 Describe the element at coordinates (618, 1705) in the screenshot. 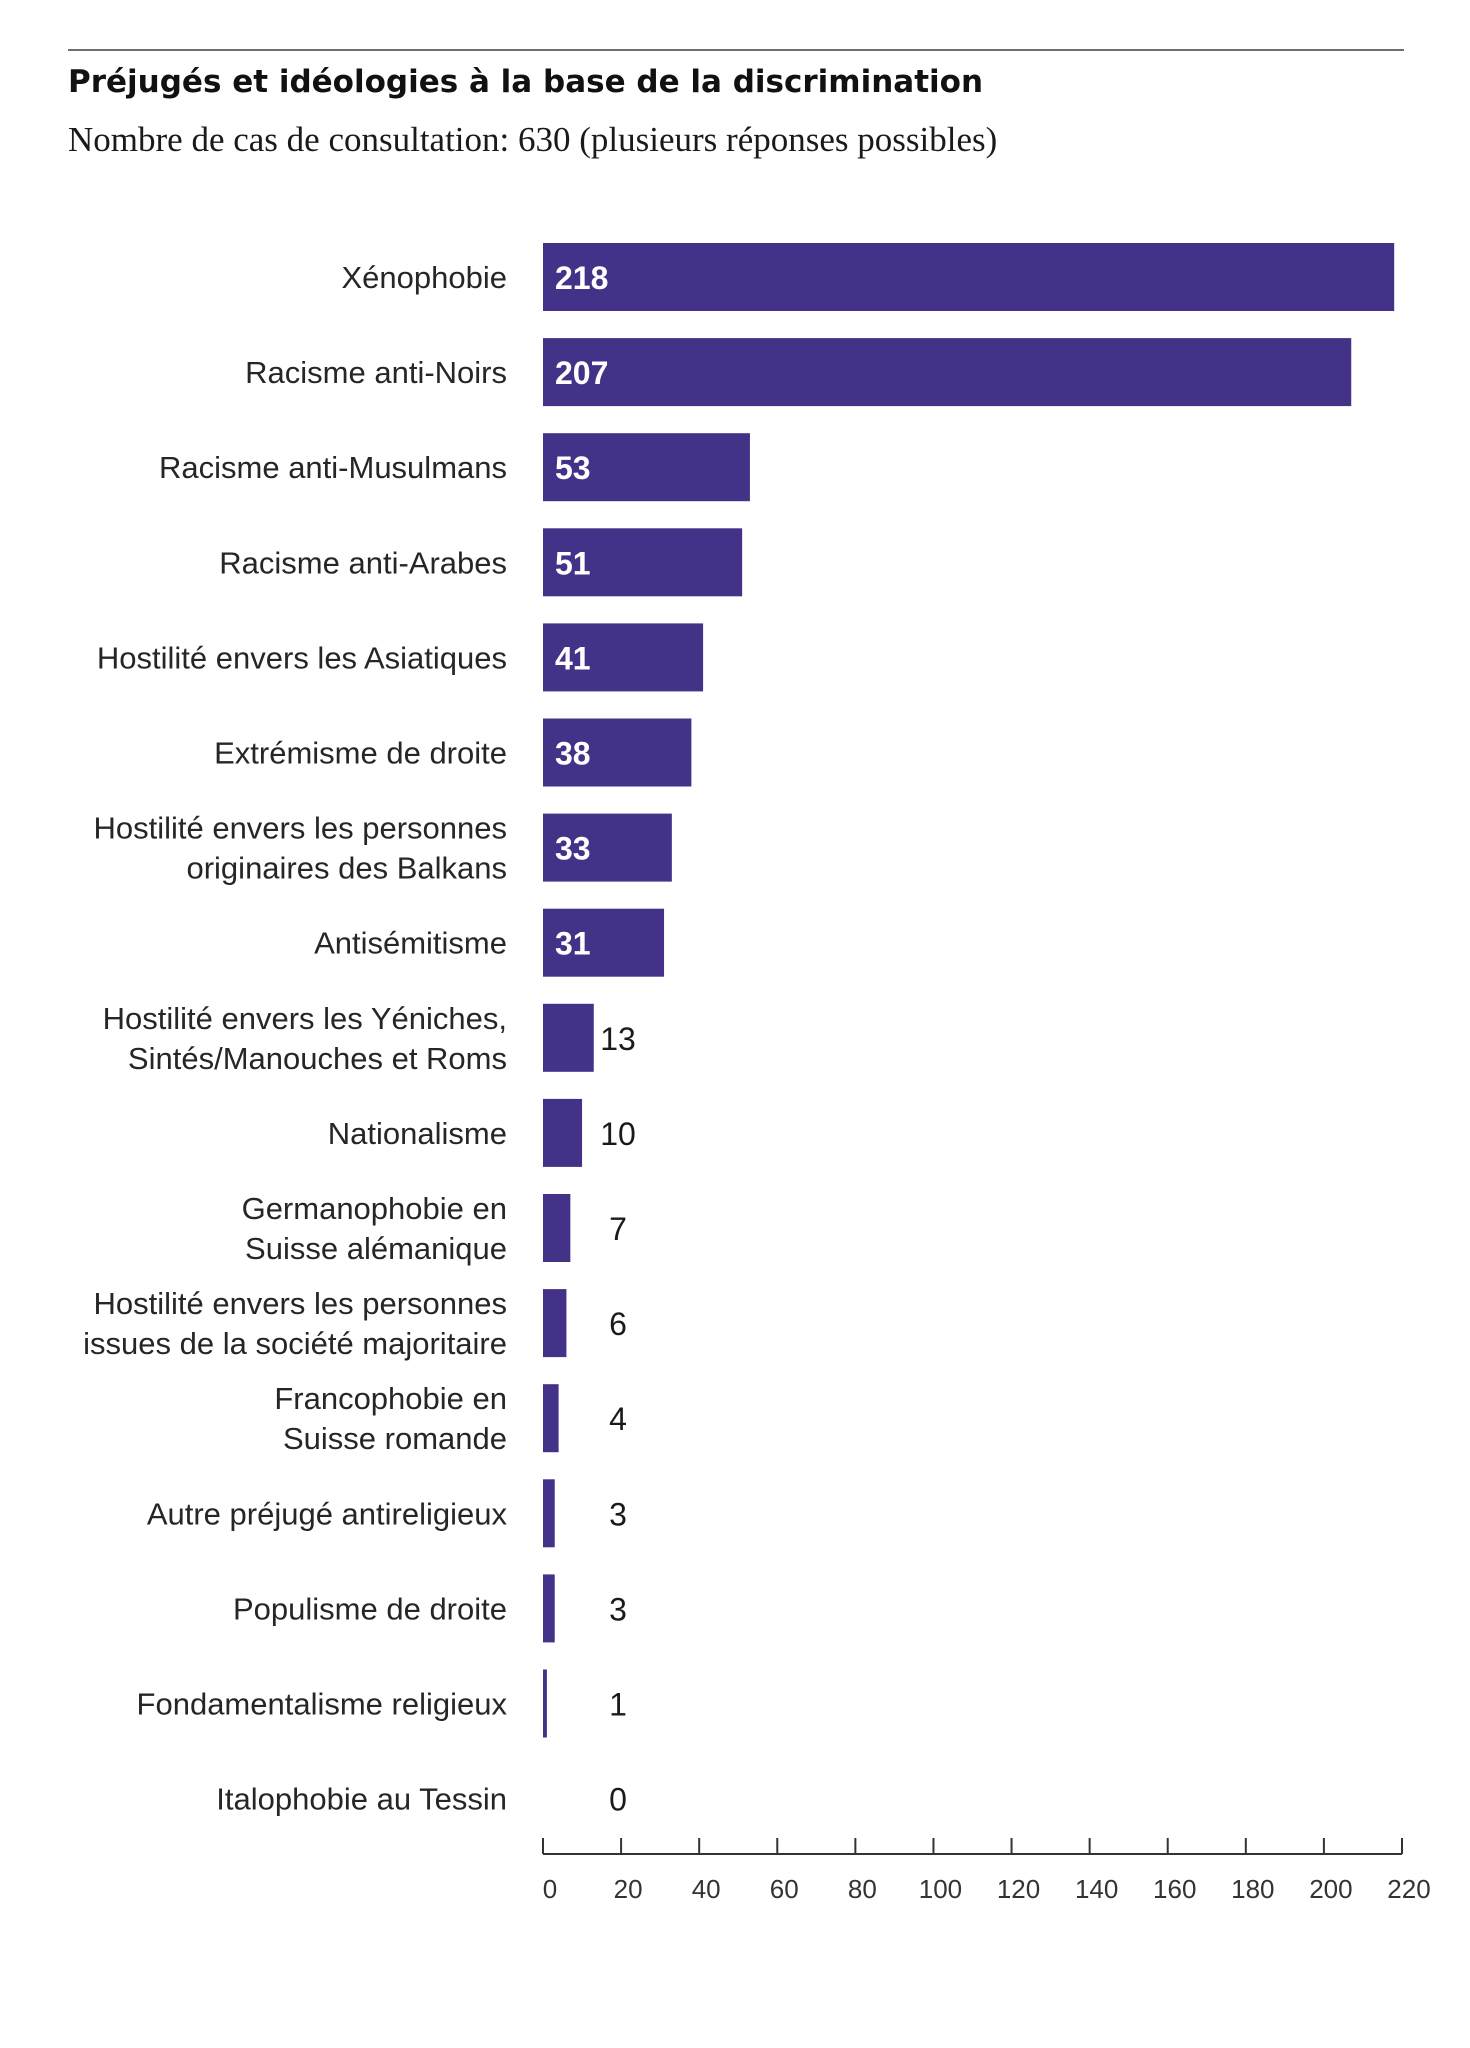

I see `value-label: 1` at that location.